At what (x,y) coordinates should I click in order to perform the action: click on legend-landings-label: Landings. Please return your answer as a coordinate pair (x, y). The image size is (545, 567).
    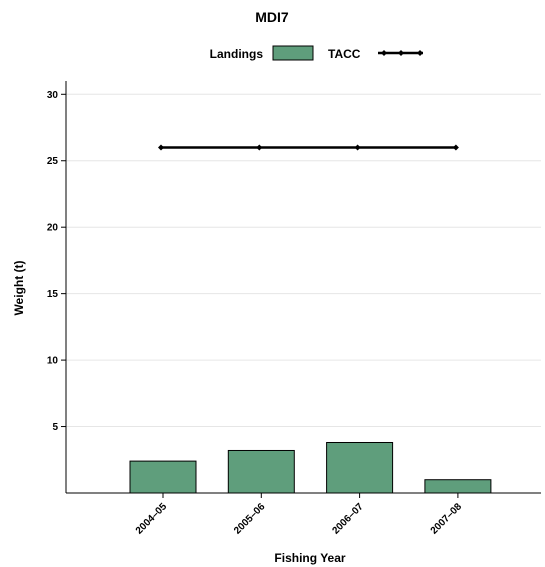
    Looking at the image, I should click on (237, 54).